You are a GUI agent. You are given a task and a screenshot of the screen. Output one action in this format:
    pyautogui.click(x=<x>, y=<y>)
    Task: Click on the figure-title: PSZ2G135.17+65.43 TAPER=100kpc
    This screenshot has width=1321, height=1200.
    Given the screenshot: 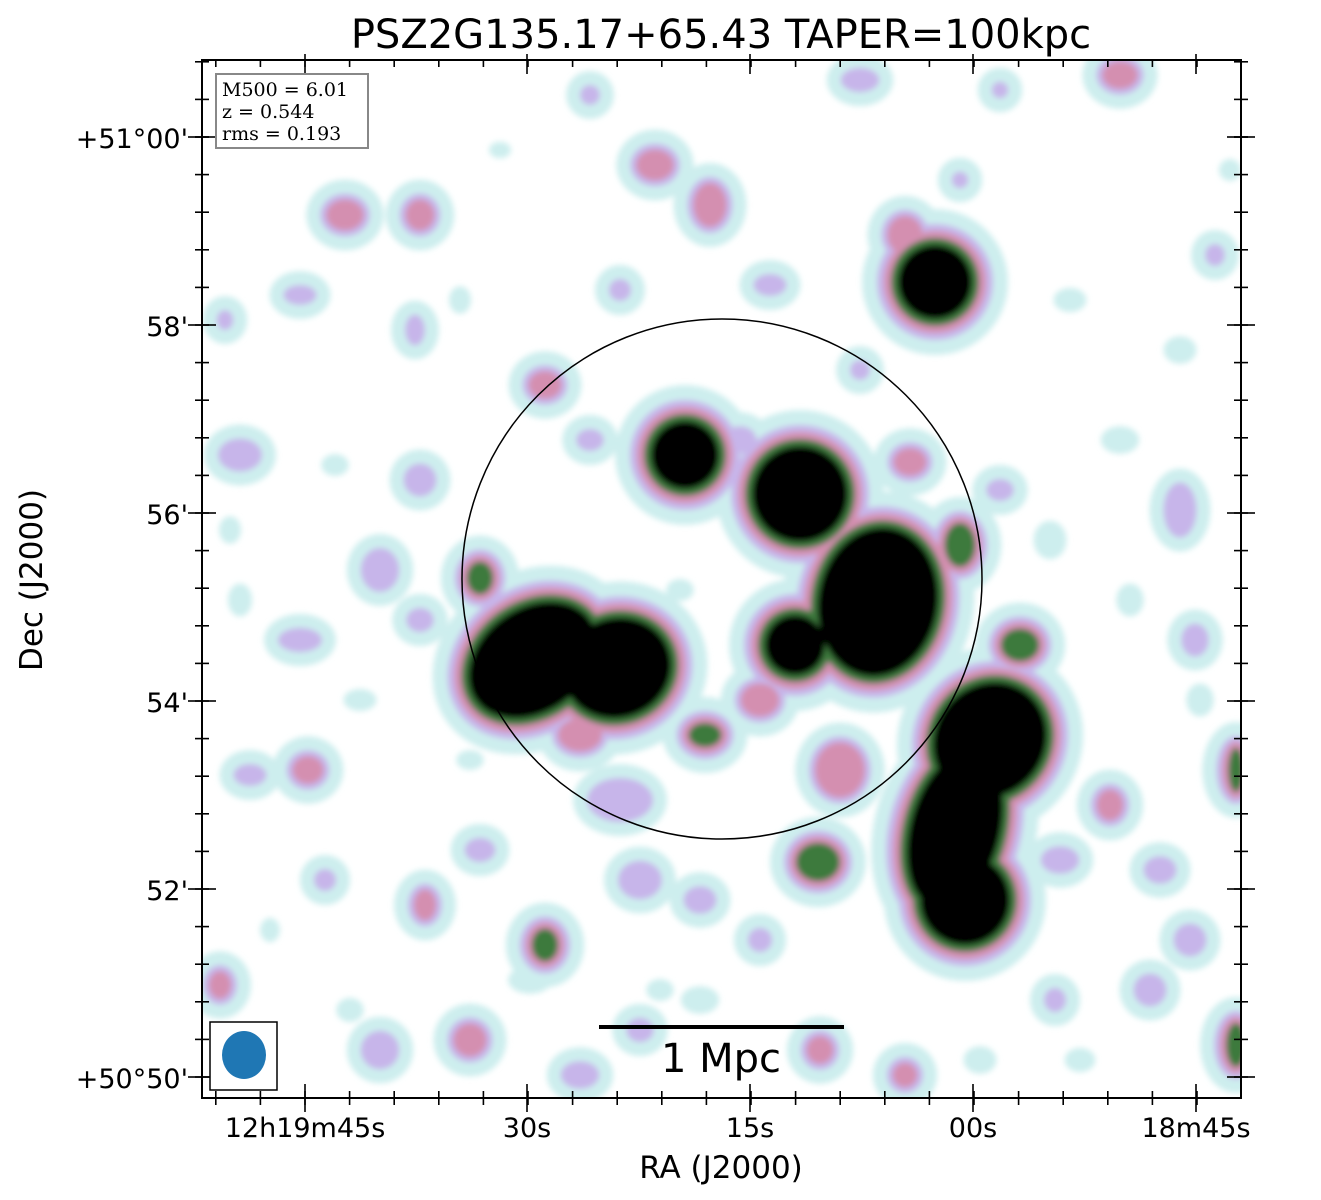 What is the action you would take?
    pyautogui.click(x=721, y=35)
    